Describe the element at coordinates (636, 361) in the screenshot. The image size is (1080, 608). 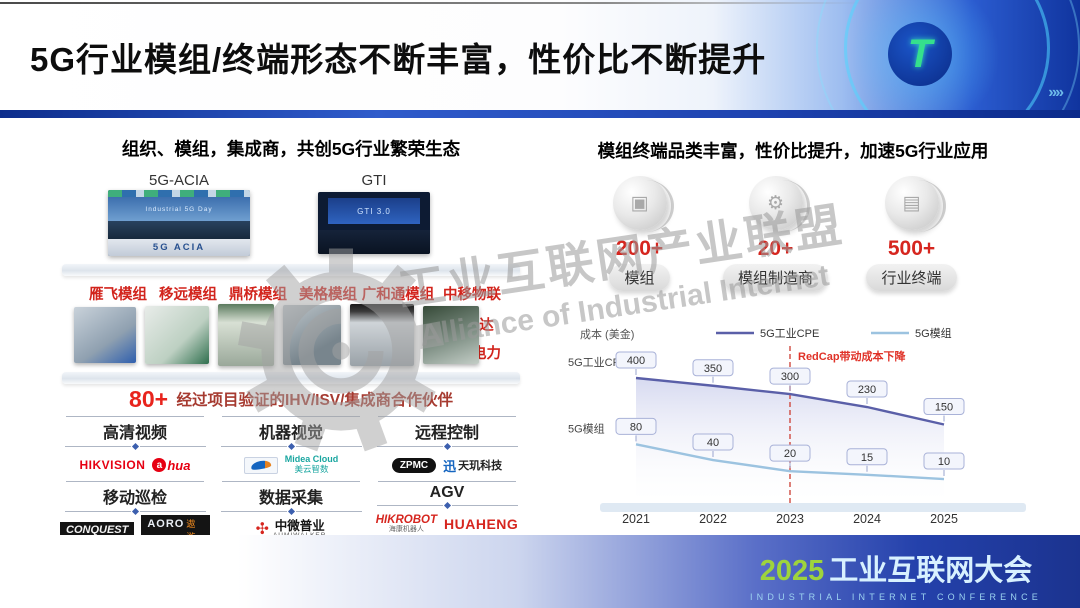
I see `svg-text: 400` at that location.